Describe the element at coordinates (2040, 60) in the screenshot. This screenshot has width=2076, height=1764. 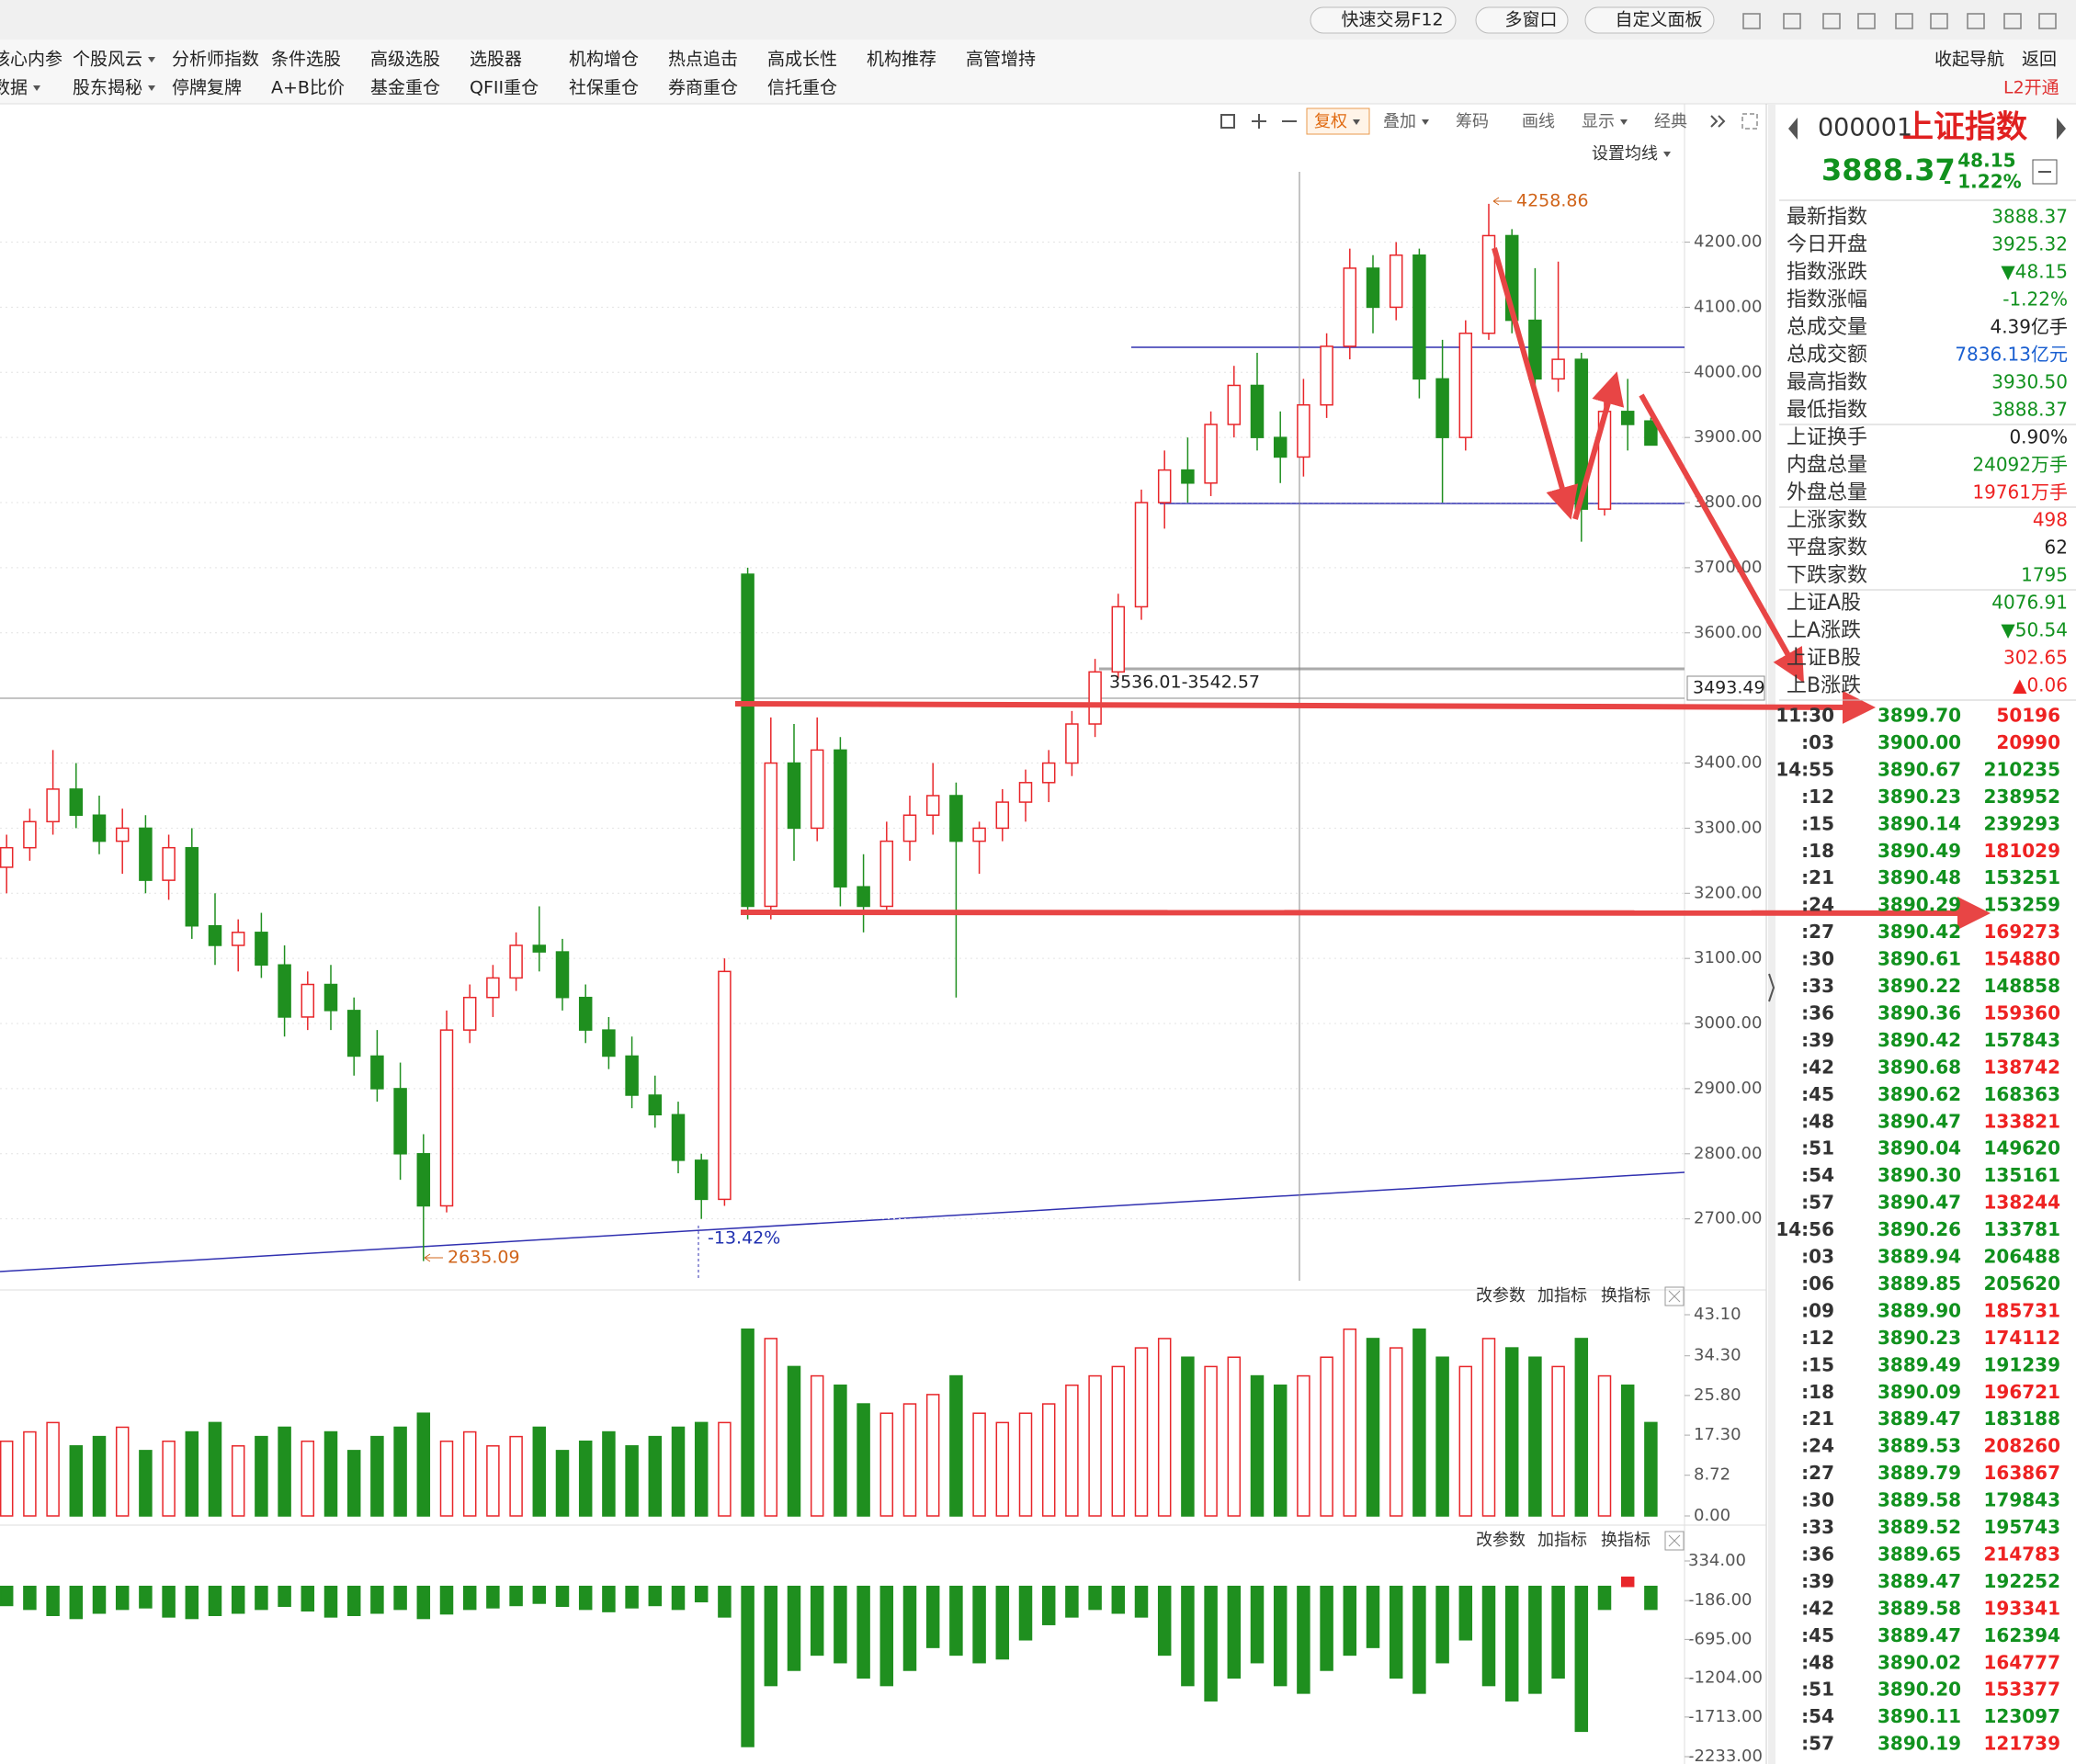
I see `nav-link: 返回` at that location.